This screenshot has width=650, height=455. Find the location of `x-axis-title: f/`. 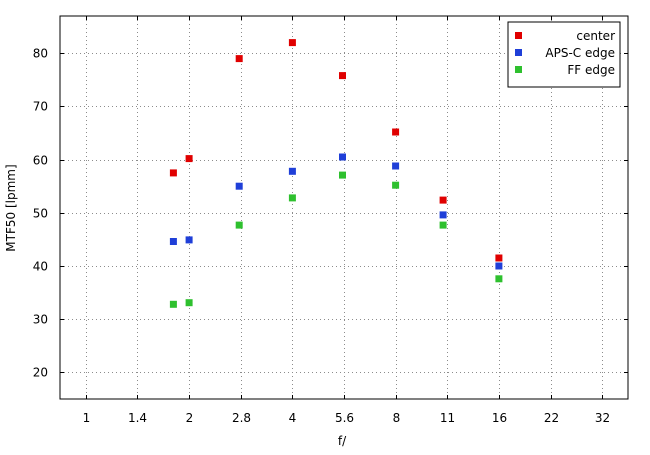

x-axis-title: f/ is located at coordinates (342, 441).